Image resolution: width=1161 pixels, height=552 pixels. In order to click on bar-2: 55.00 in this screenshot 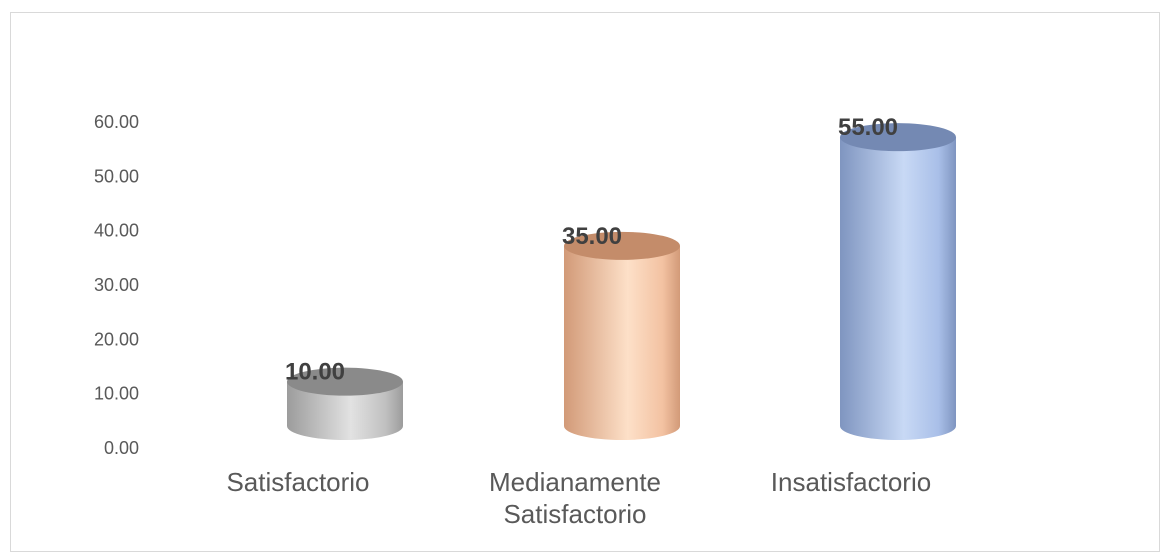, I will do `click(897, 277)`.